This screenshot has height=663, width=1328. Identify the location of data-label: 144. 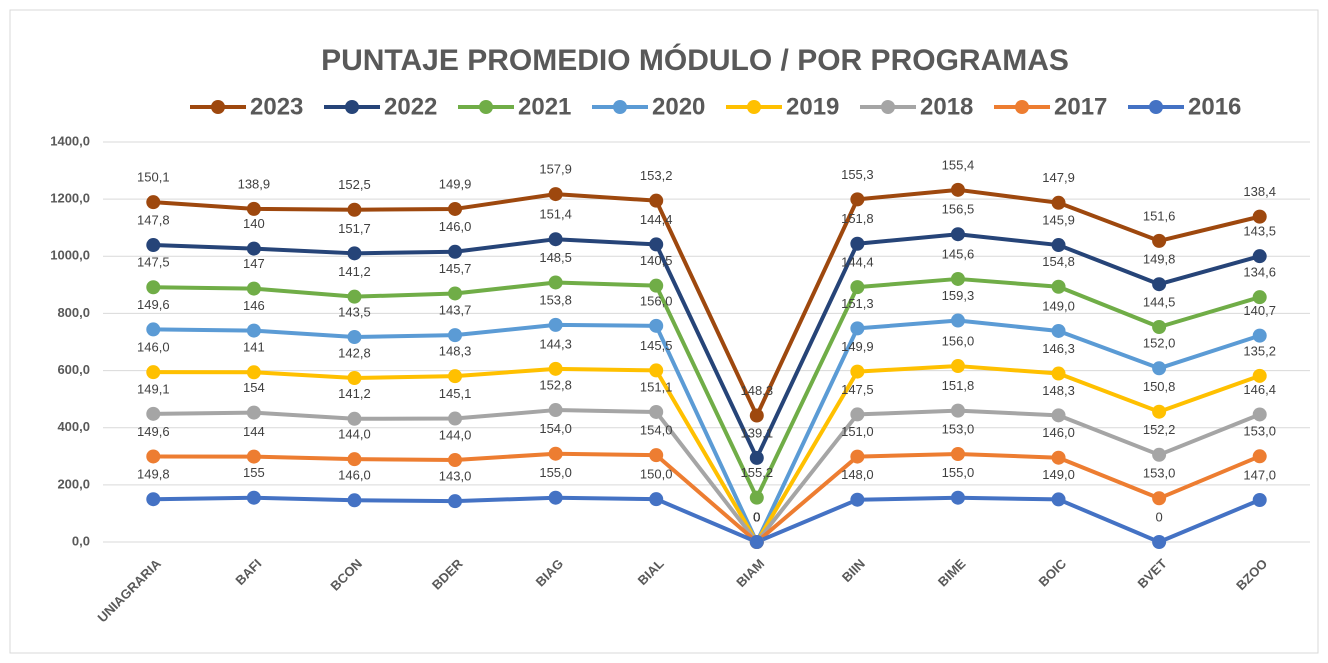
(254, 431).